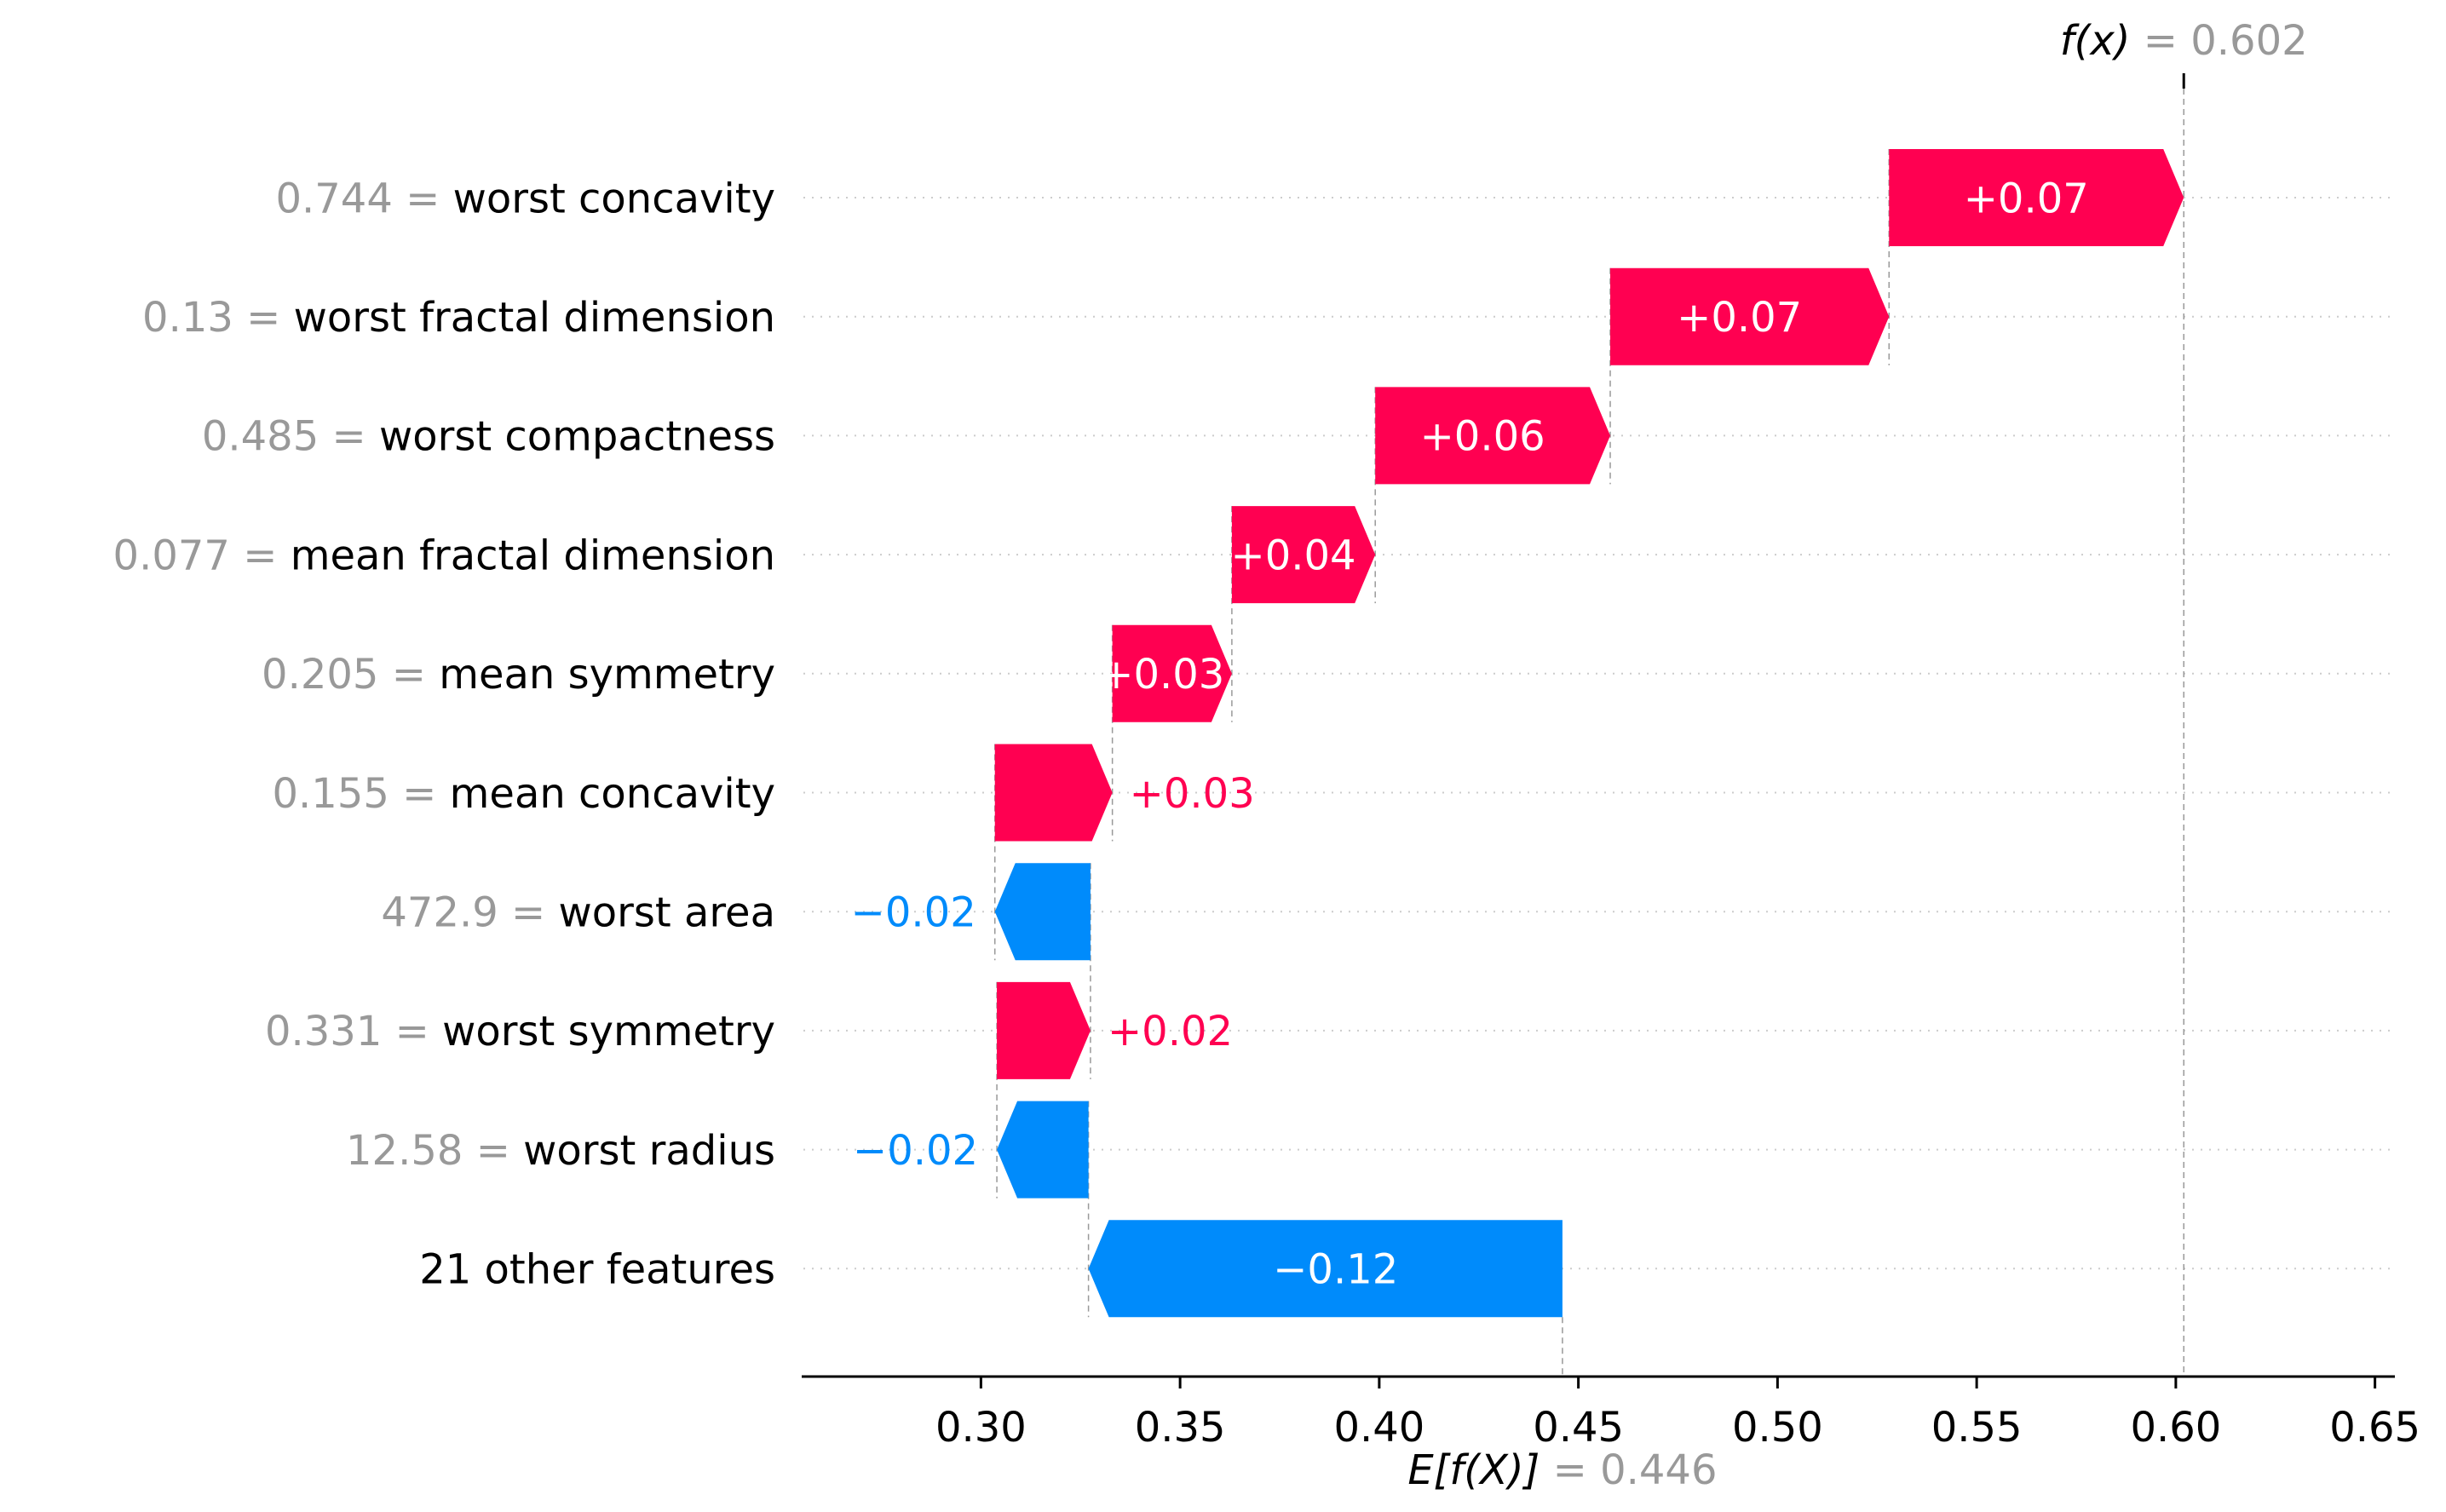 This screenshot has width=2446, height=1512. What do you see at coordinates (1482, 437) in the screenshot?
I see `bar-value-label: +0.06` at bounding box center [1482, 437].